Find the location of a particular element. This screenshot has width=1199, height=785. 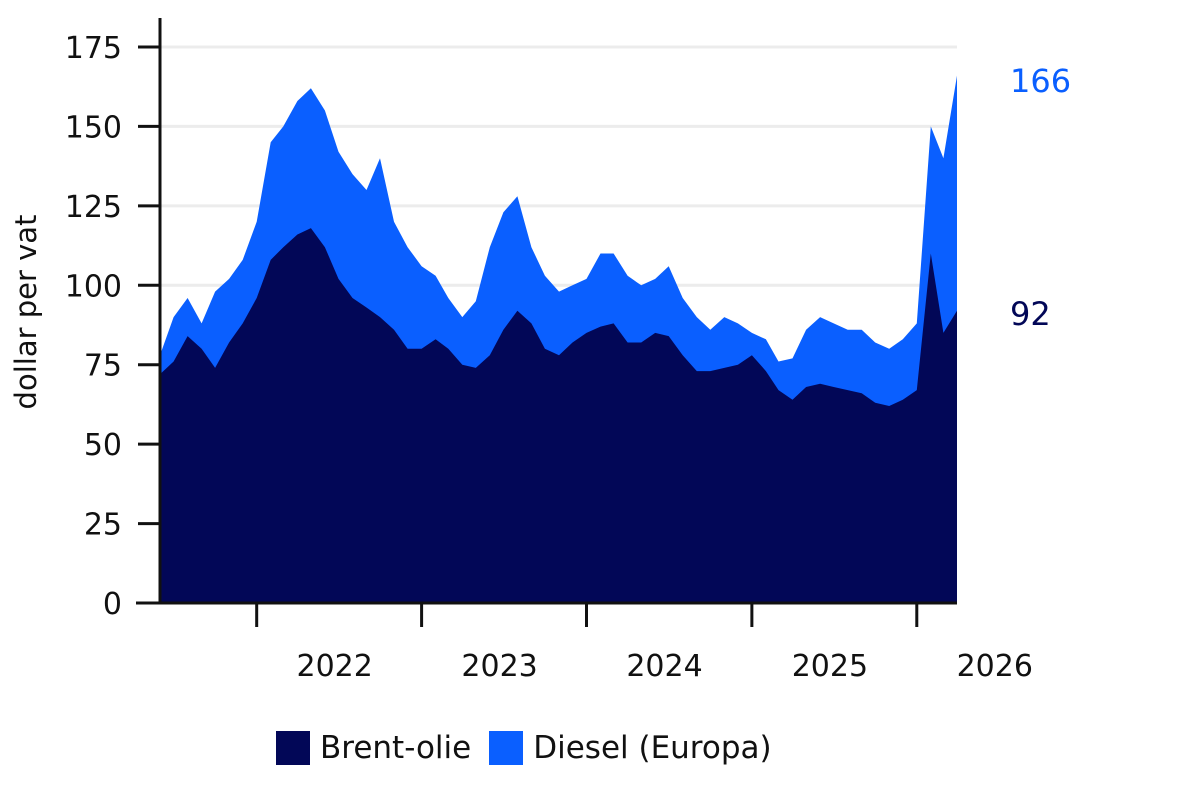

end-label-brent: 92 is located at coordinates (1030, 314).